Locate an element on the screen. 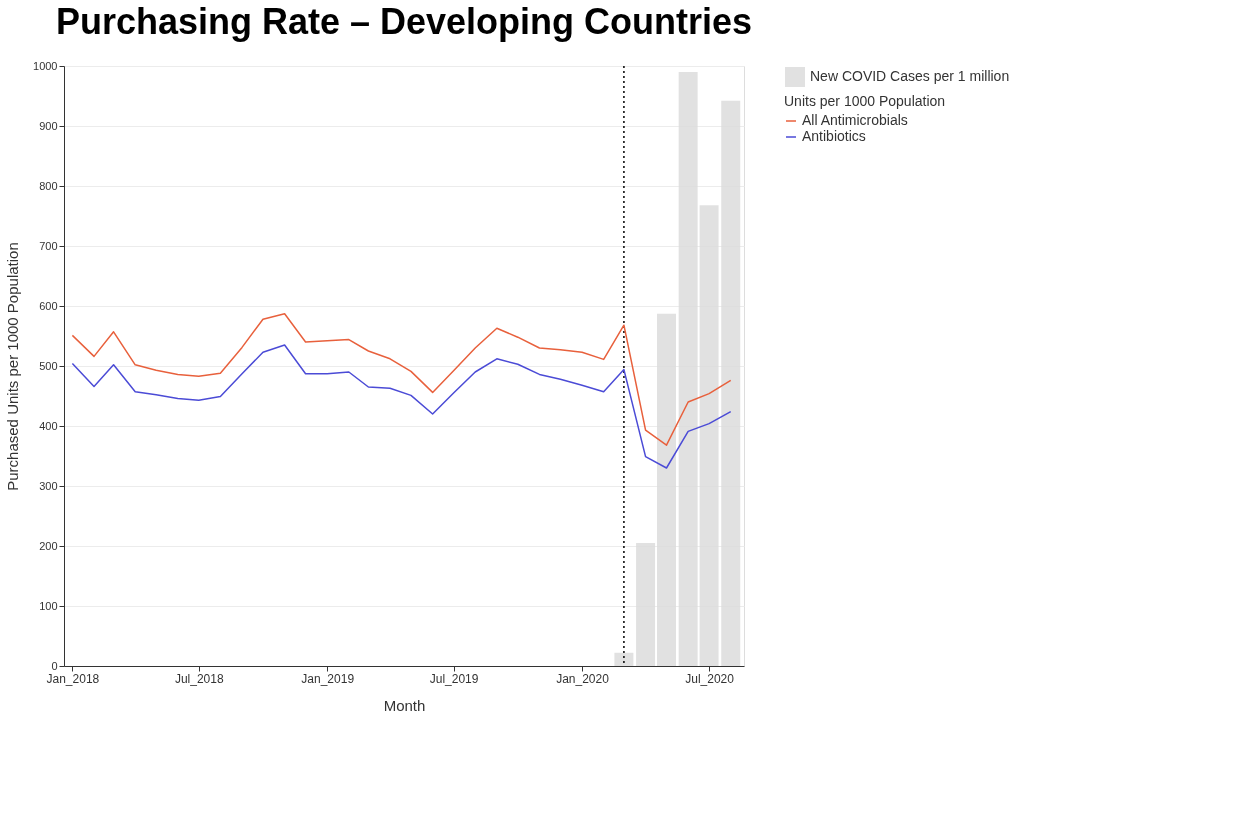  chart-title: Purchasing Rate – Developing Countries is located at coordinates (404, 21).